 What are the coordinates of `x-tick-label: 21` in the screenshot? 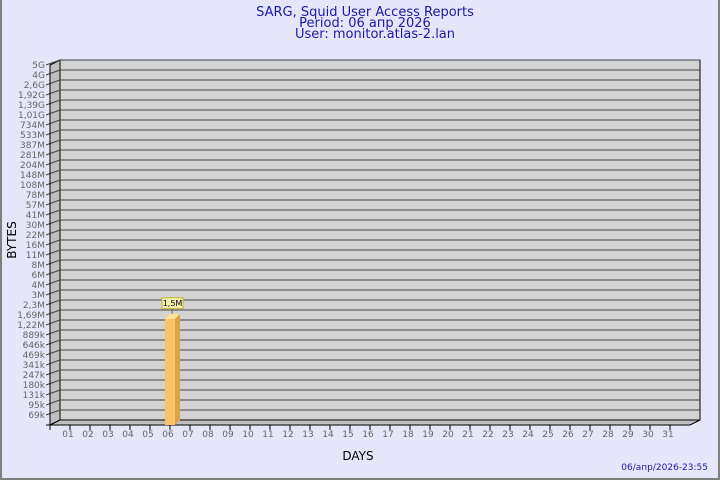 It's located at (467, 435).